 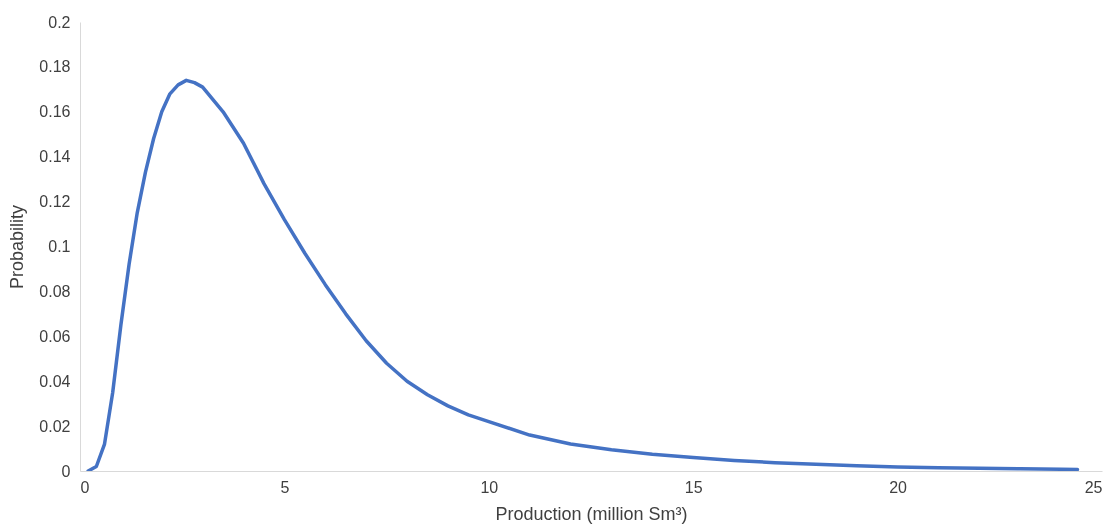 What do you see at coordinates (285, 487) in the screenshot?
I see `x-tick-label: 5` at bounding box center [285, 487].